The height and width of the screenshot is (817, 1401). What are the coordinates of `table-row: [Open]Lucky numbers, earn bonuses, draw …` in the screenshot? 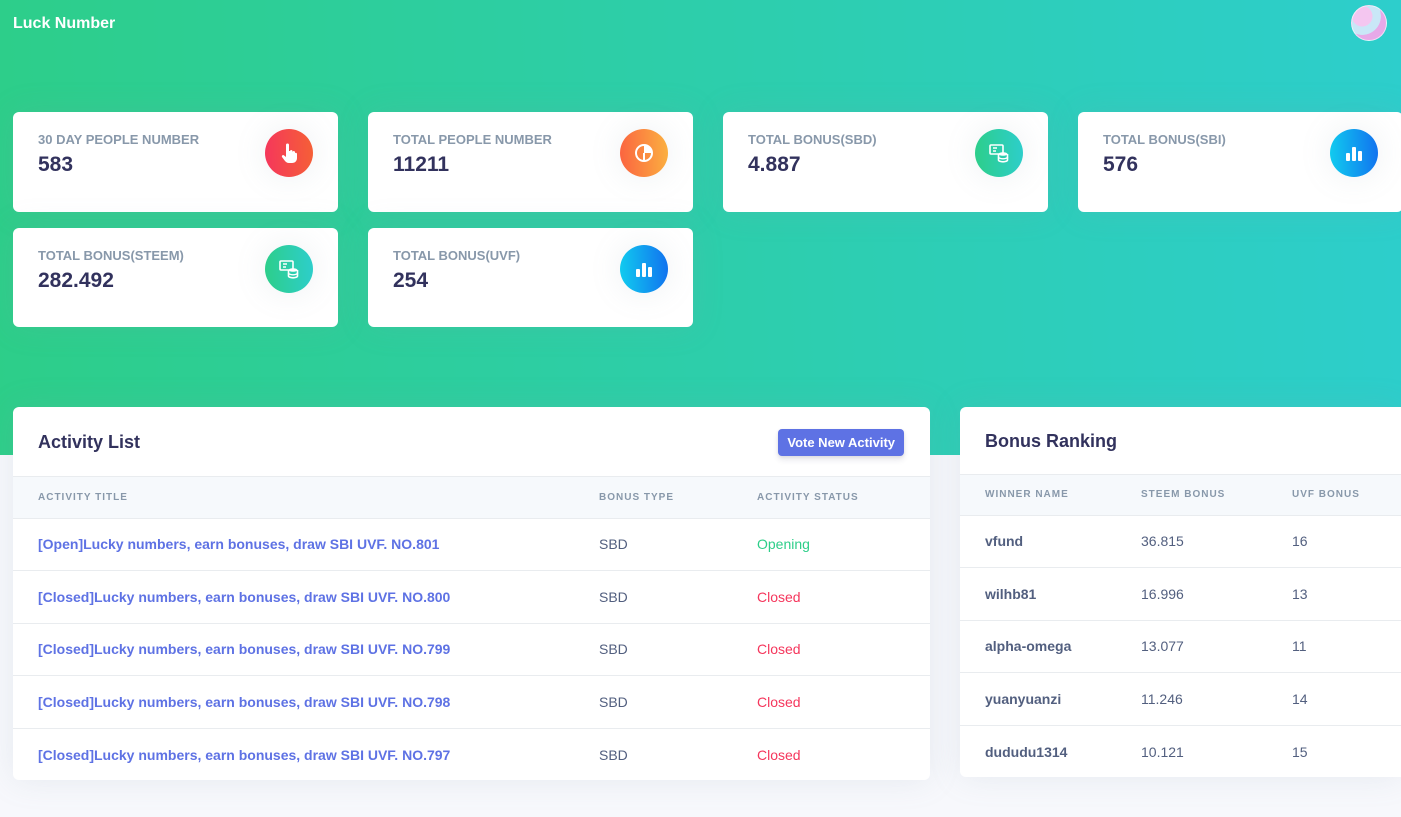 It's located at (471, 544).